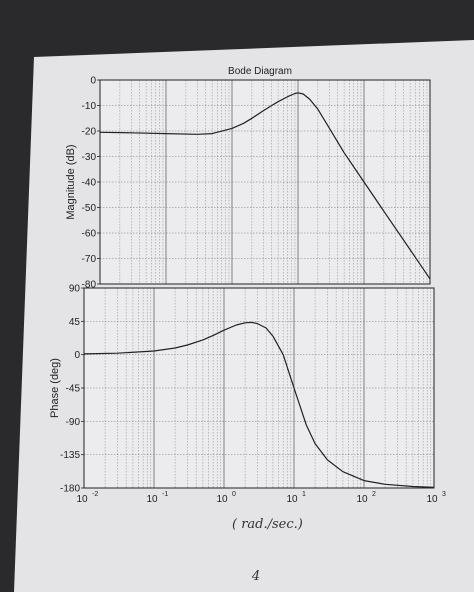 This screenshot has height=592, width=474. What do you see at coordinates (304, 494) in the screenshot?
I see `x-tick-exponent: 1` at bounding box center [304, 494].